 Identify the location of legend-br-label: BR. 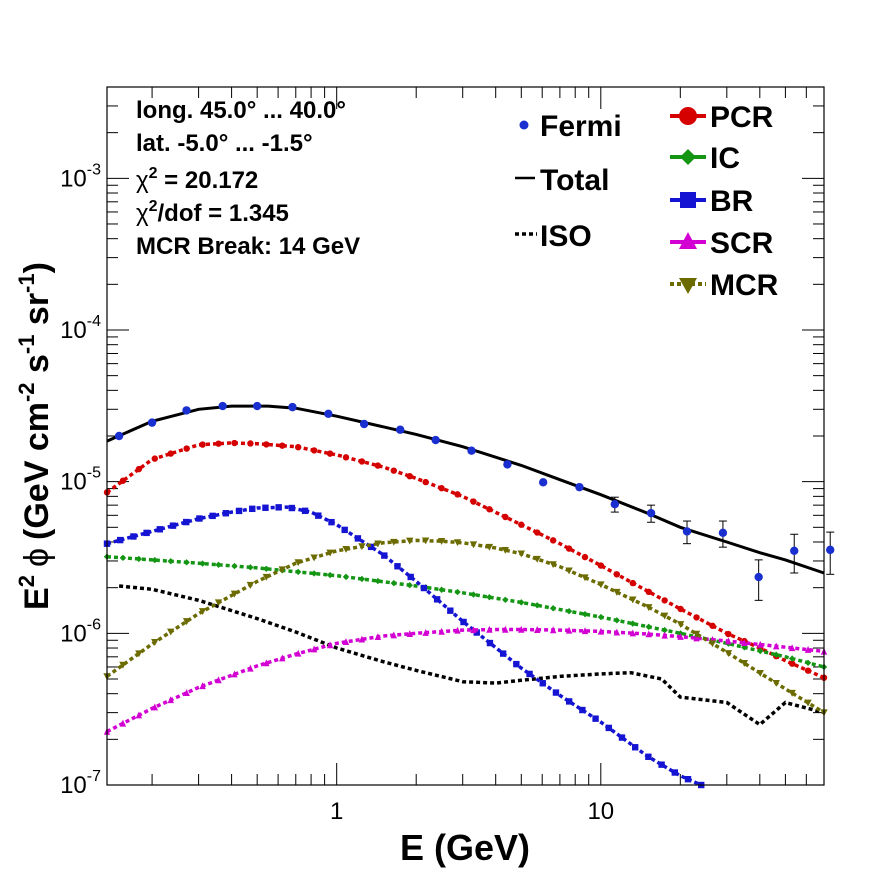
(732, 201).